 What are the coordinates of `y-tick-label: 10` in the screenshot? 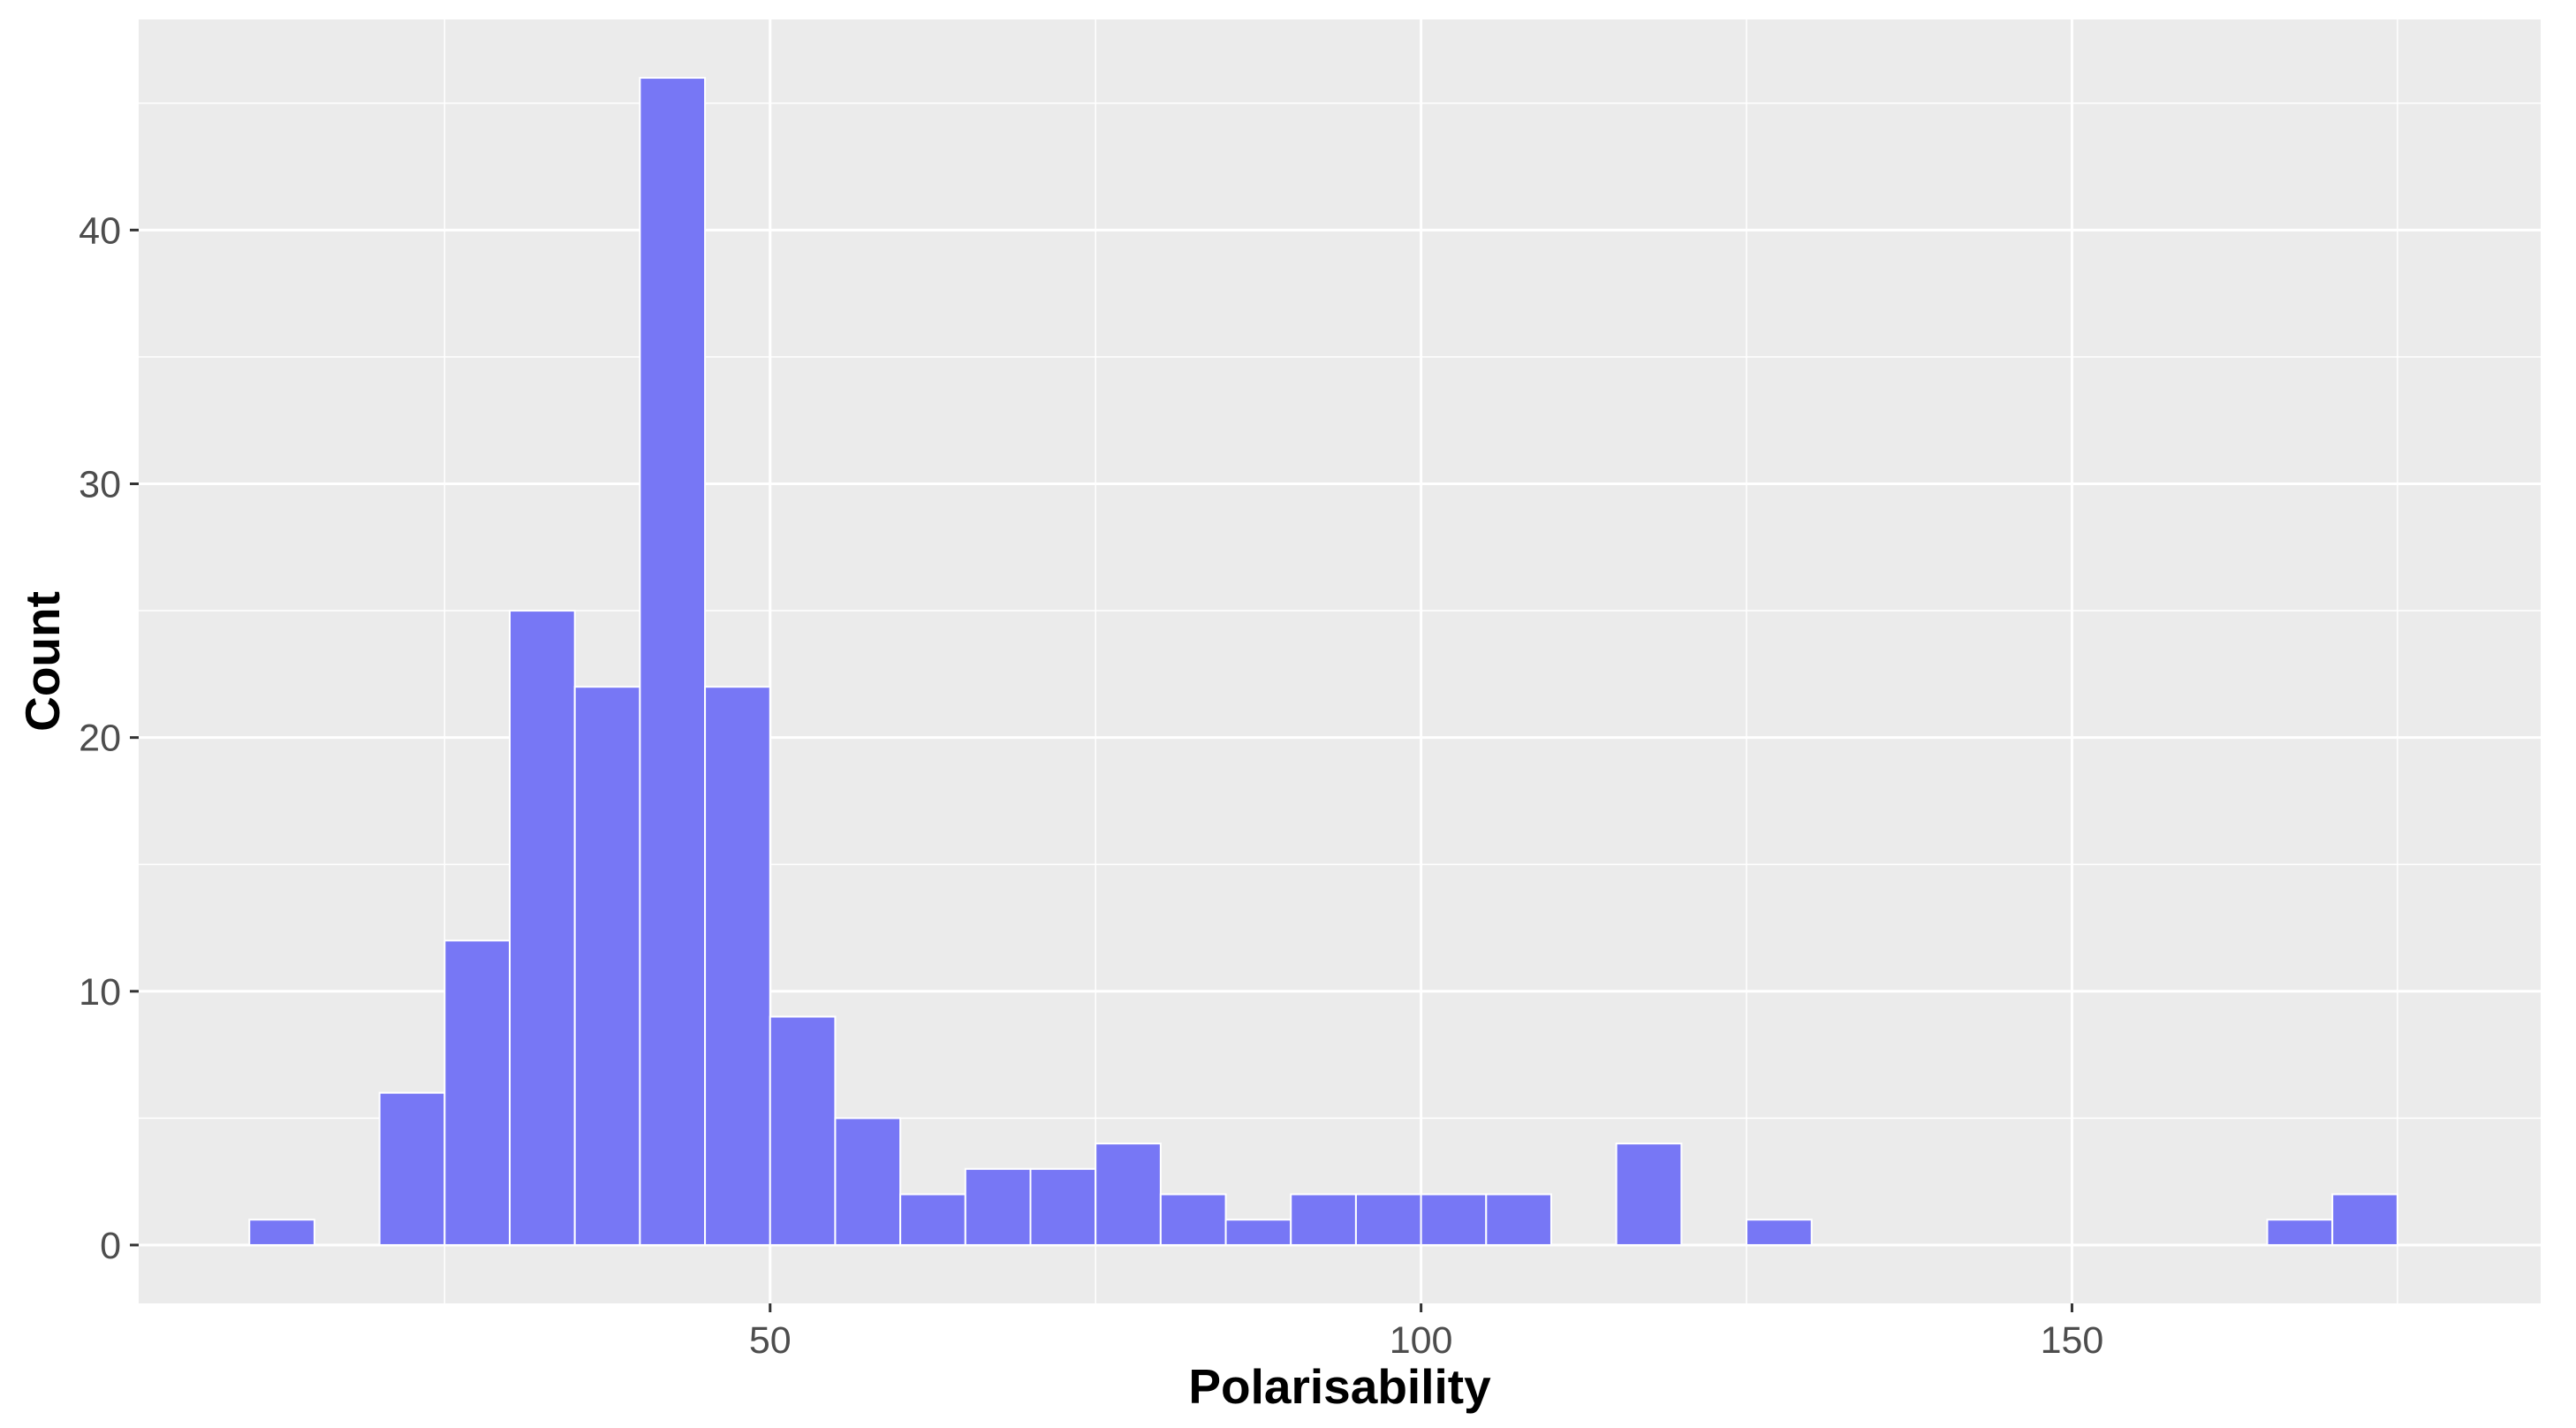 It's located at (100, 992).